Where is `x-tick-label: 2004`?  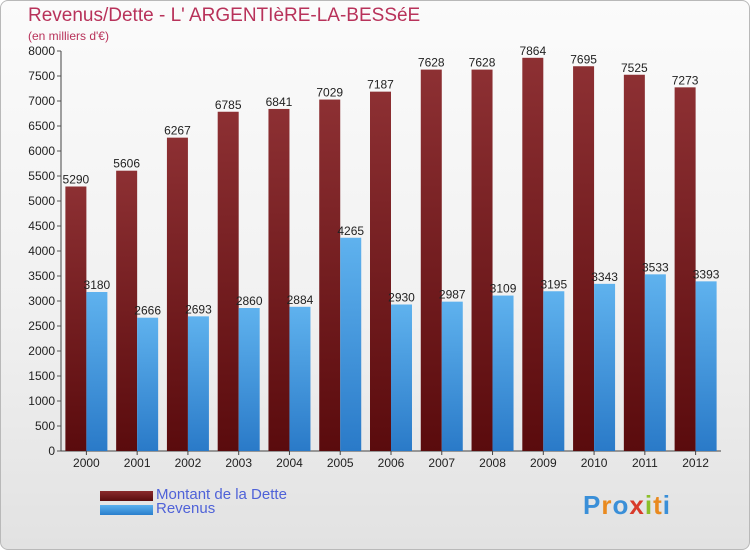 x-tick-label: 2004 is located at coordinates (289, 463).